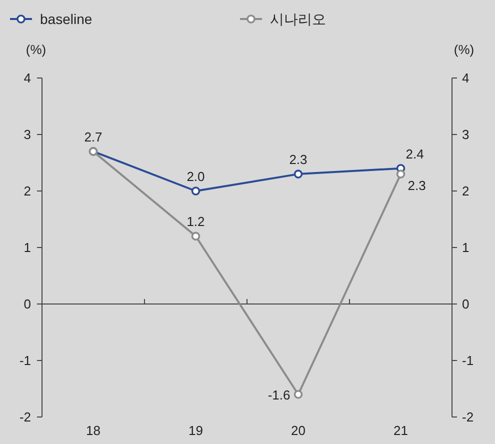  Describe the element at coordinates (25, 360) in the screenshot. I see `y-tick-label: -1` at that location.